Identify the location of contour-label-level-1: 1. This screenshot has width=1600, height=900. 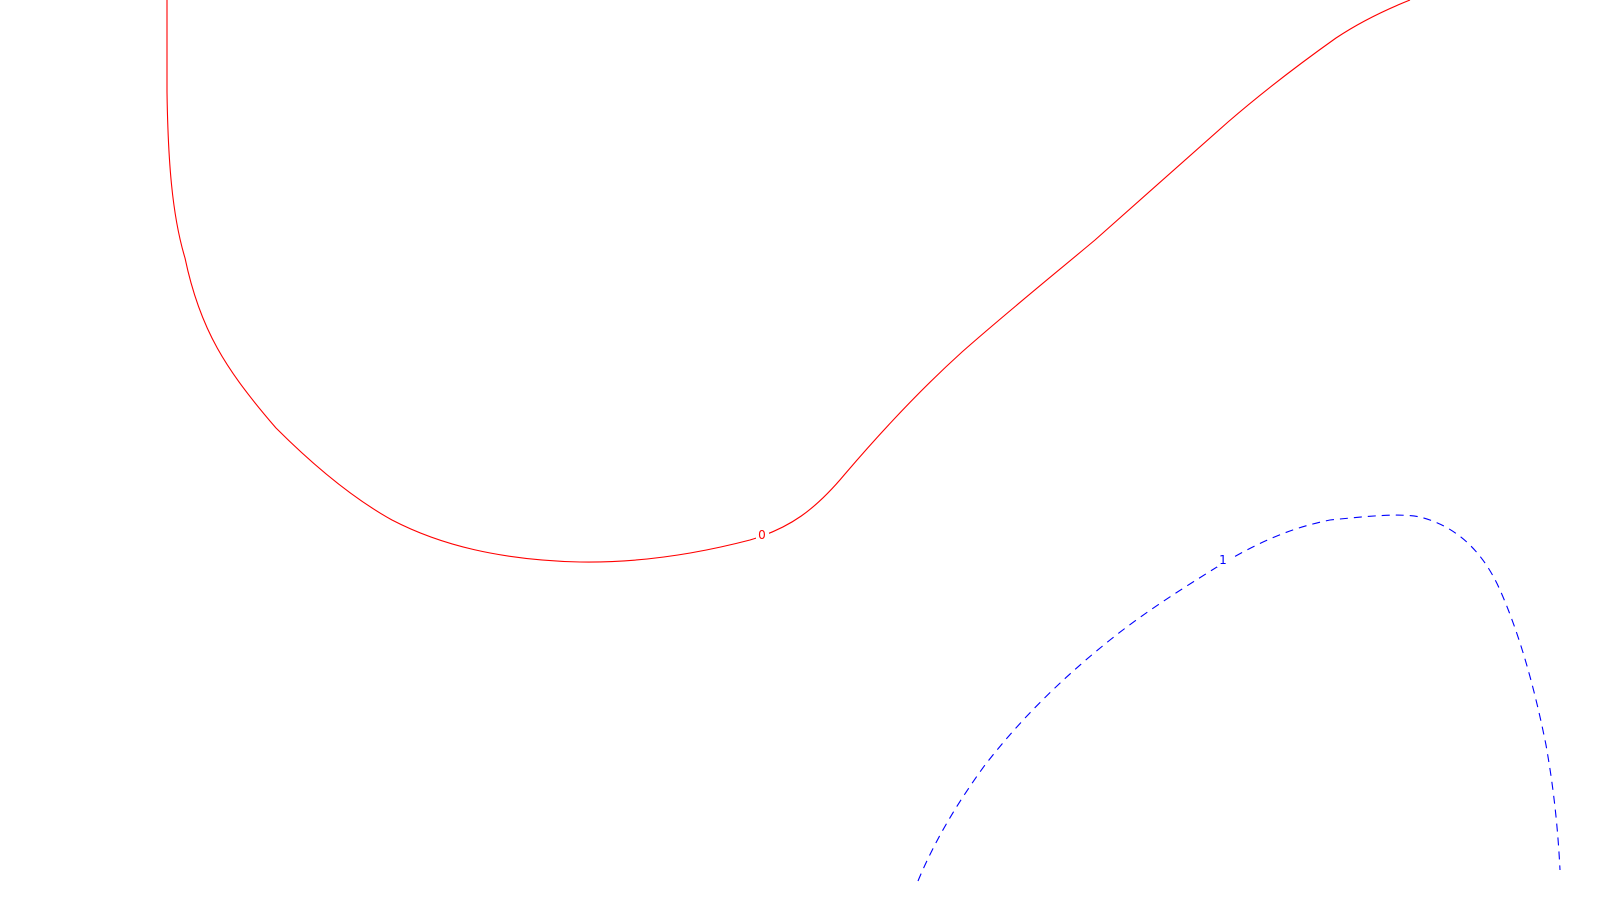
(1223, 560).